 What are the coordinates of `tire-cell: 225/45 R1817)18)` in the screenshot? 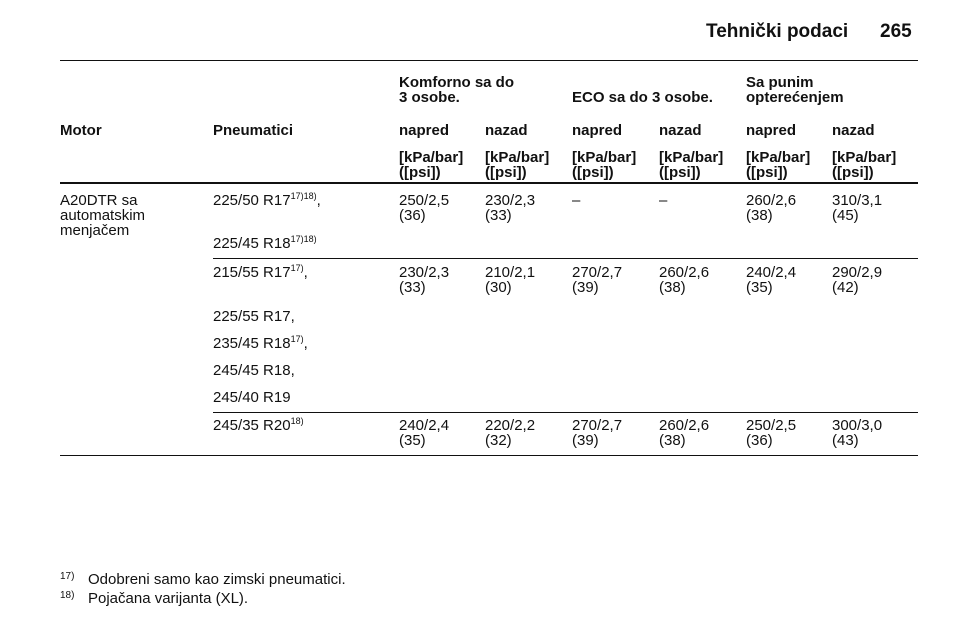 It's located at (265, 243).